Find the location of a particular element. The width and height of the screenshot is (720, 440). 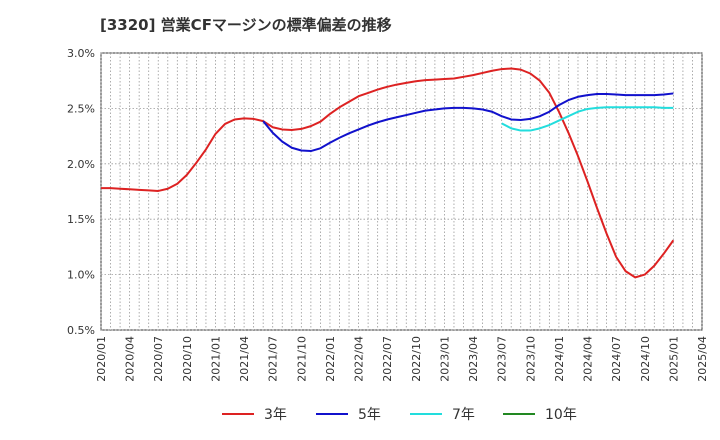

x-tick-label: 2020/01 is located at coordinates (101, 359).